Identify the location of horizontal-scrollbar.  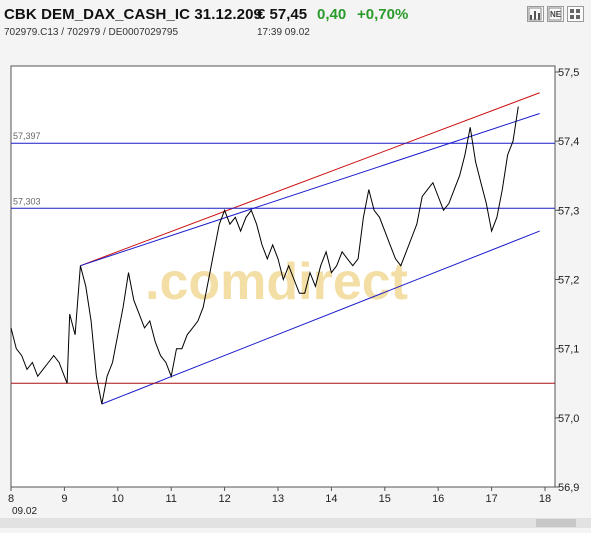
(295, 523).